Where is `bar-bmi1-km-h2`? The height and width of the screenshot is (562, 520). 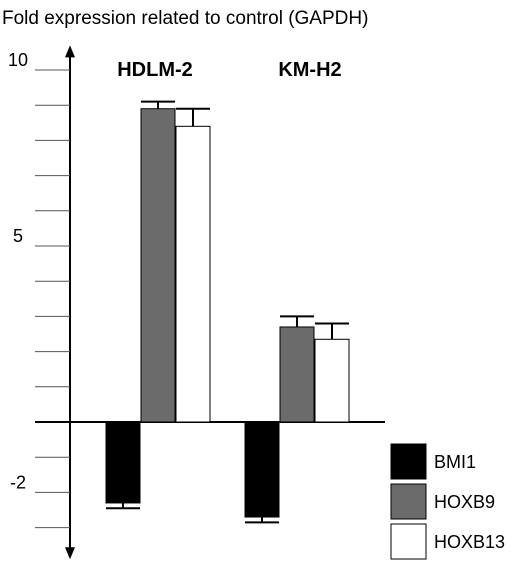
bar-bmi1-km-h2 is located at coordinates (262, 469).